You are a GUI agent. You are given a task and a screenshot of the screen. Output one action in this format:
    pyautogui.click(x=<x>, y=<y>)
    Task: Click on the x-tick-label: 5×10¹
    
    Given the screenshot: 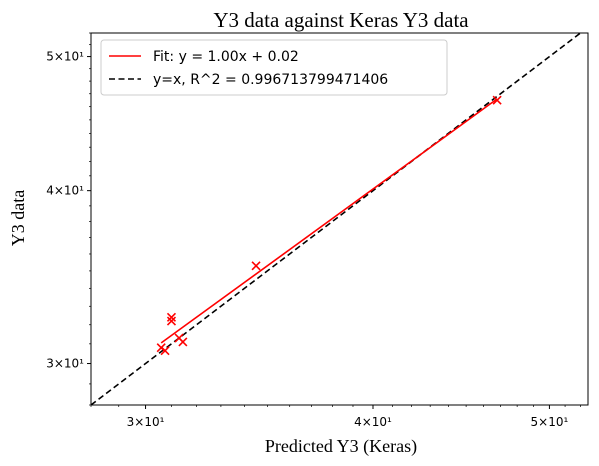 What is the action you would take?
    pyautogui.click(x=550, y=422)
    